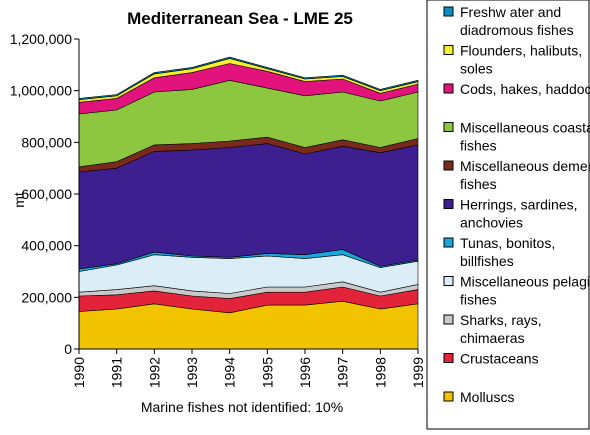 This screenshot has width=590, height=435. I want to click on y-tick-label: 1,000,000, so click(41, 91).